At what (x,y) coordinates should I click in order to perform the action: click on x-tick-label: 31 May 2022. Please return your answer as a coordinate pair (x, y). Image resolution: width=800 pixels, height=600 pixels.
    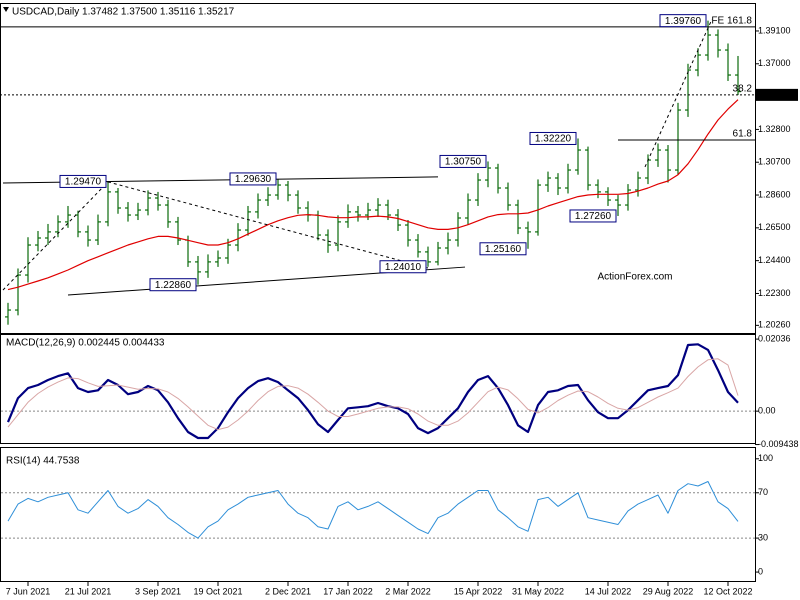
    Looking at the image, I should click on (538, 591).